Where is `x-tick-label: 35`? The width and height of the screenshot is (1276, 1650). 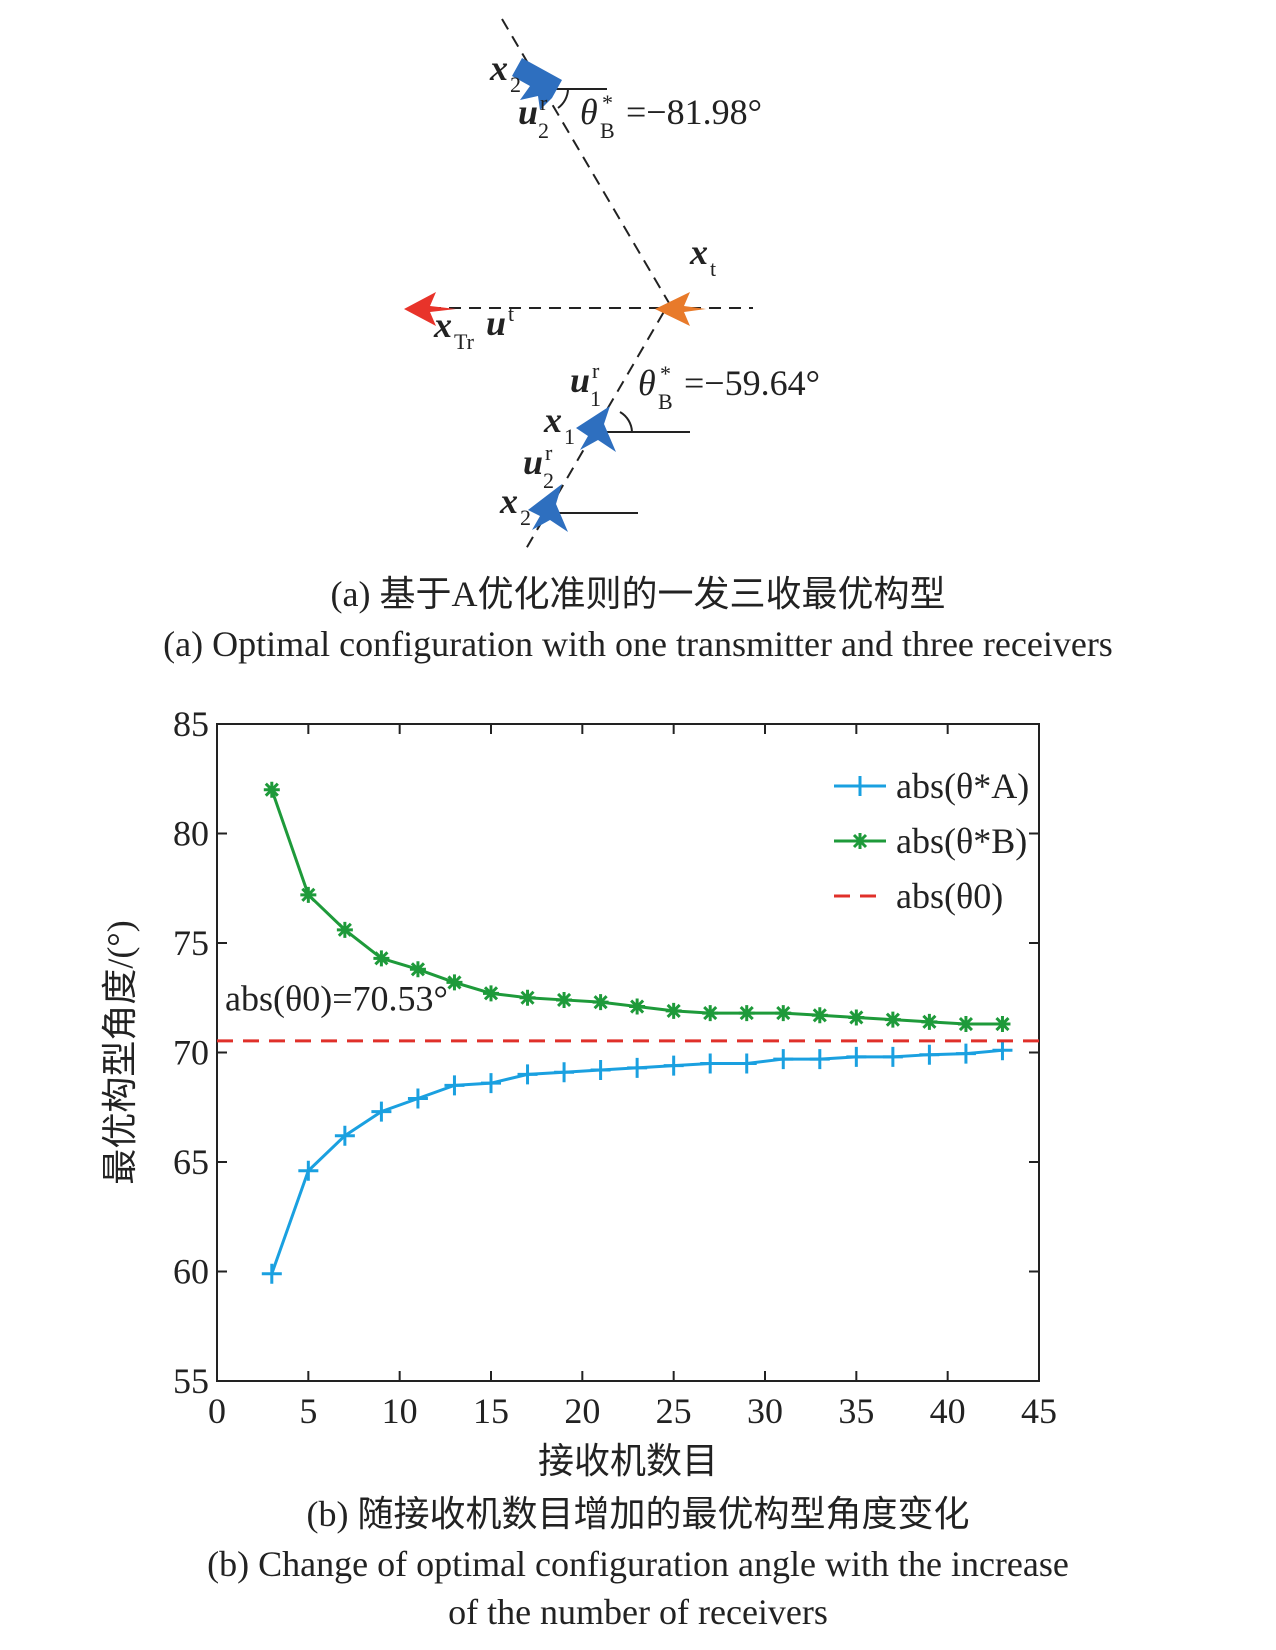 x-tick-label: 35 is located at coordinates (856, 1411).